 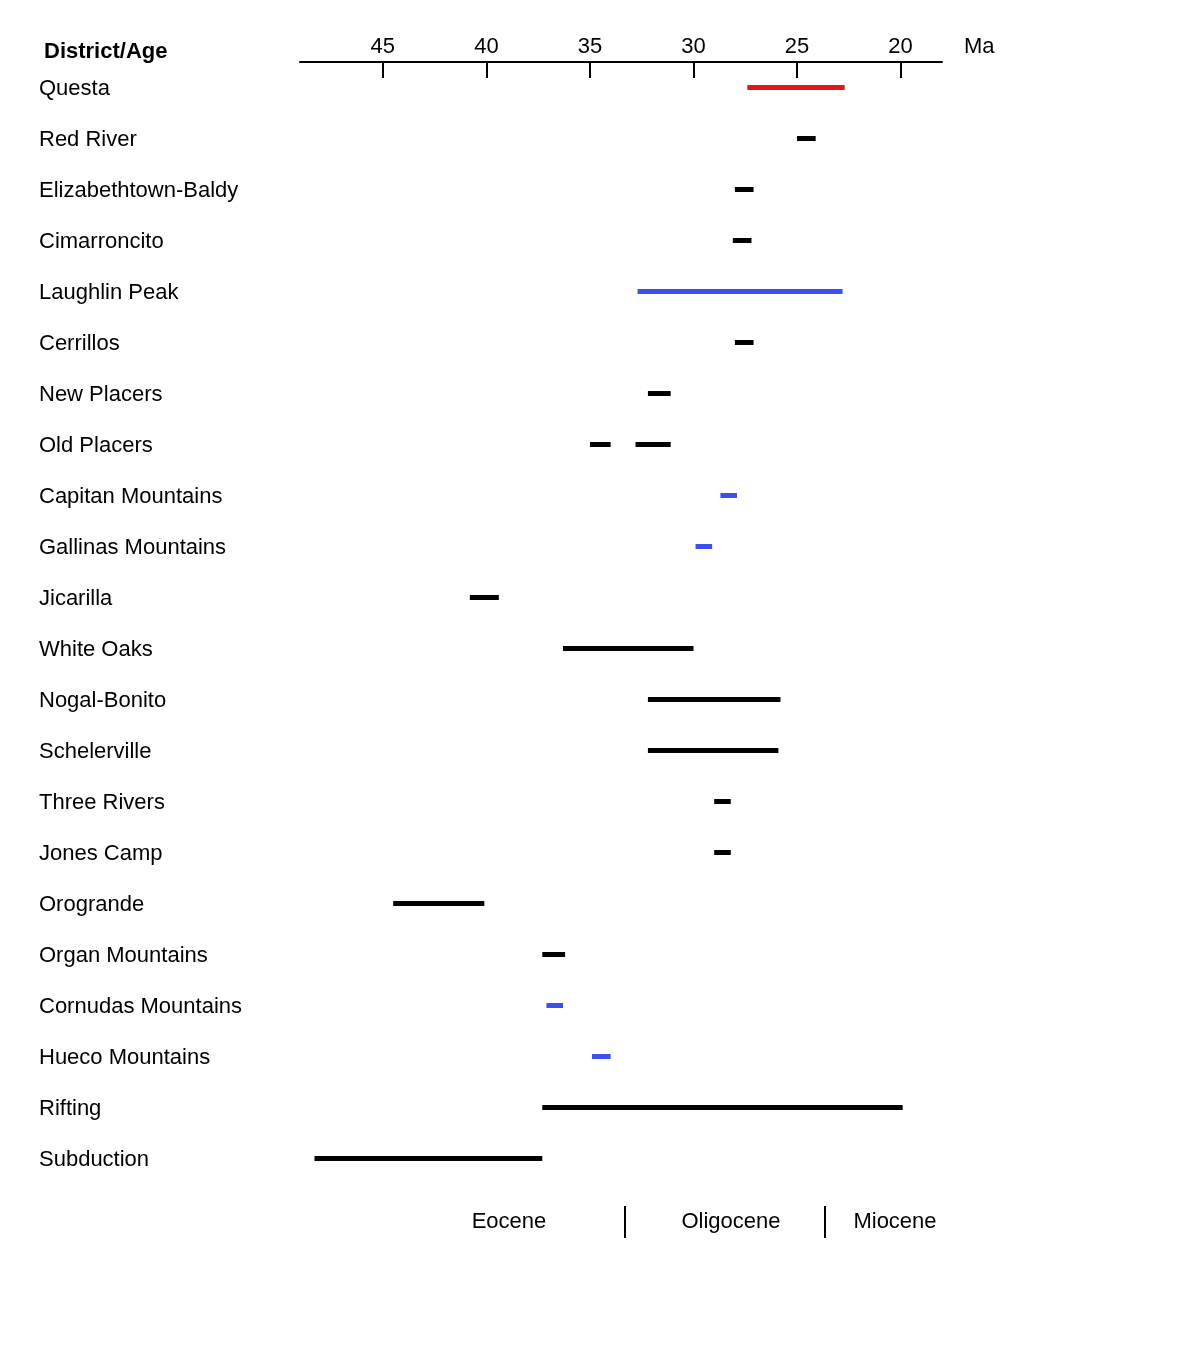 What do you see at coordinates (106, 50) in the screenshot?
I see `text: District/Age` at bounding box center [106, 50].